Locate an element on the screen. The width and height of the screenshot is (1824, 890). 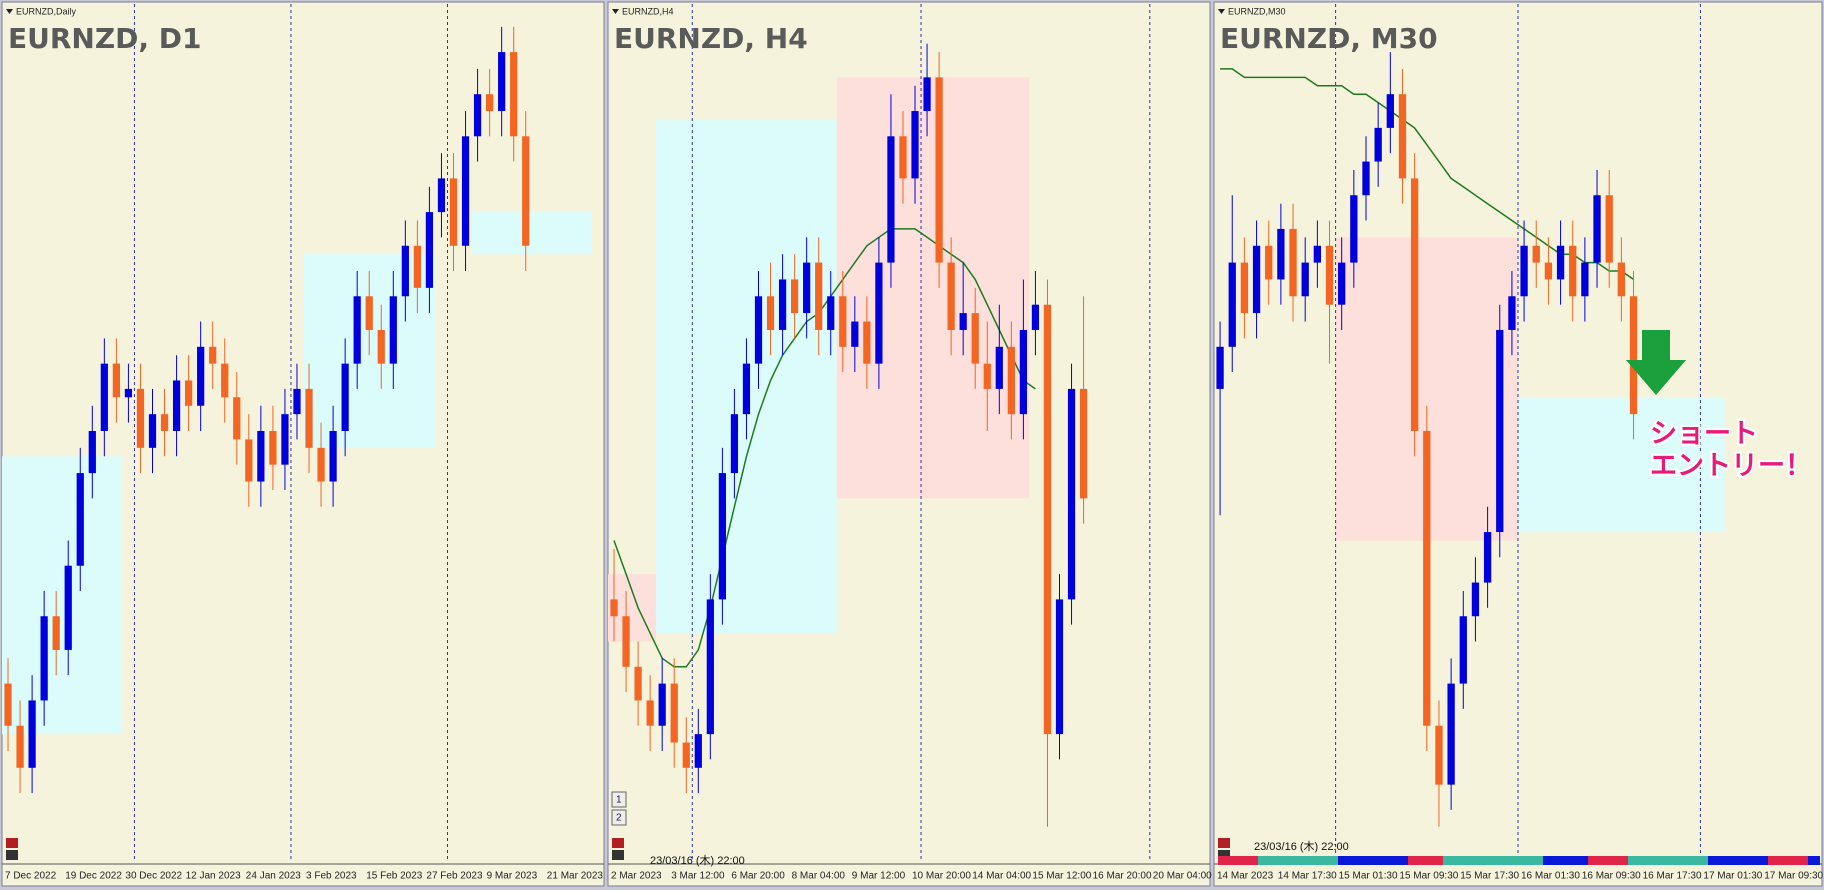
m30-session-strip is located at coordinates (1519, 860).